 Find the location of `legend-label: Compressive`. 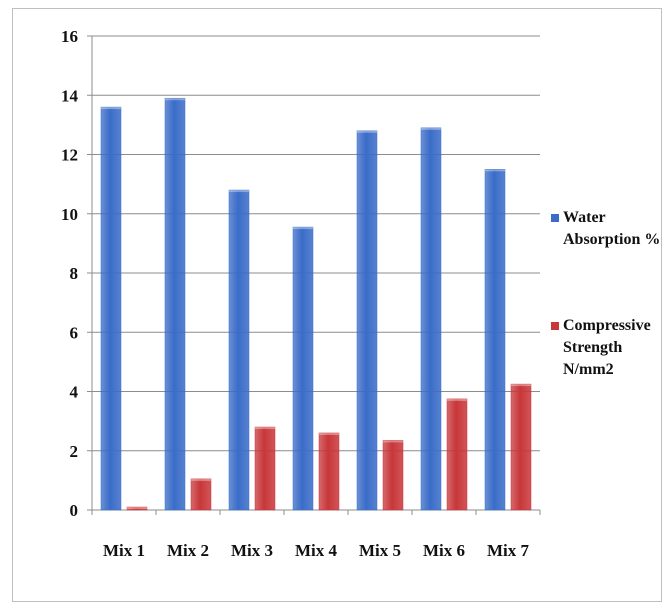

legend-label: Compressive is located at coordinates (607, 325).